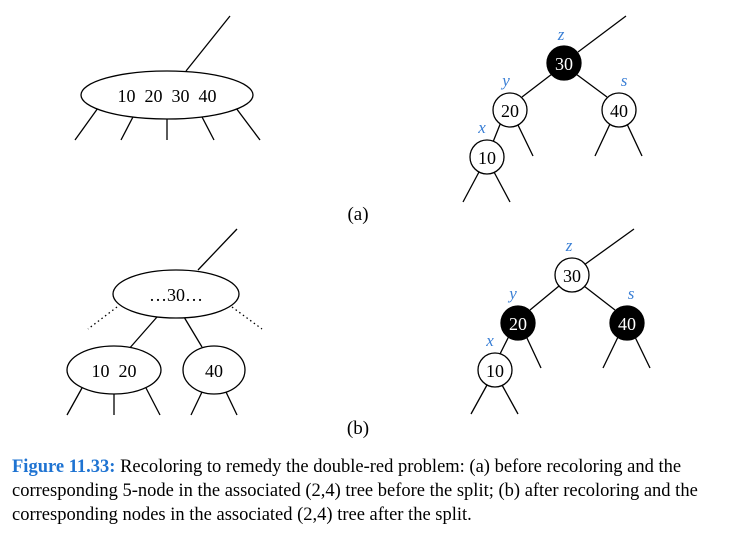 This screenshot has height=536, width=740. I want to click on tree24-right-node-keys: 40, so click(214, 371).